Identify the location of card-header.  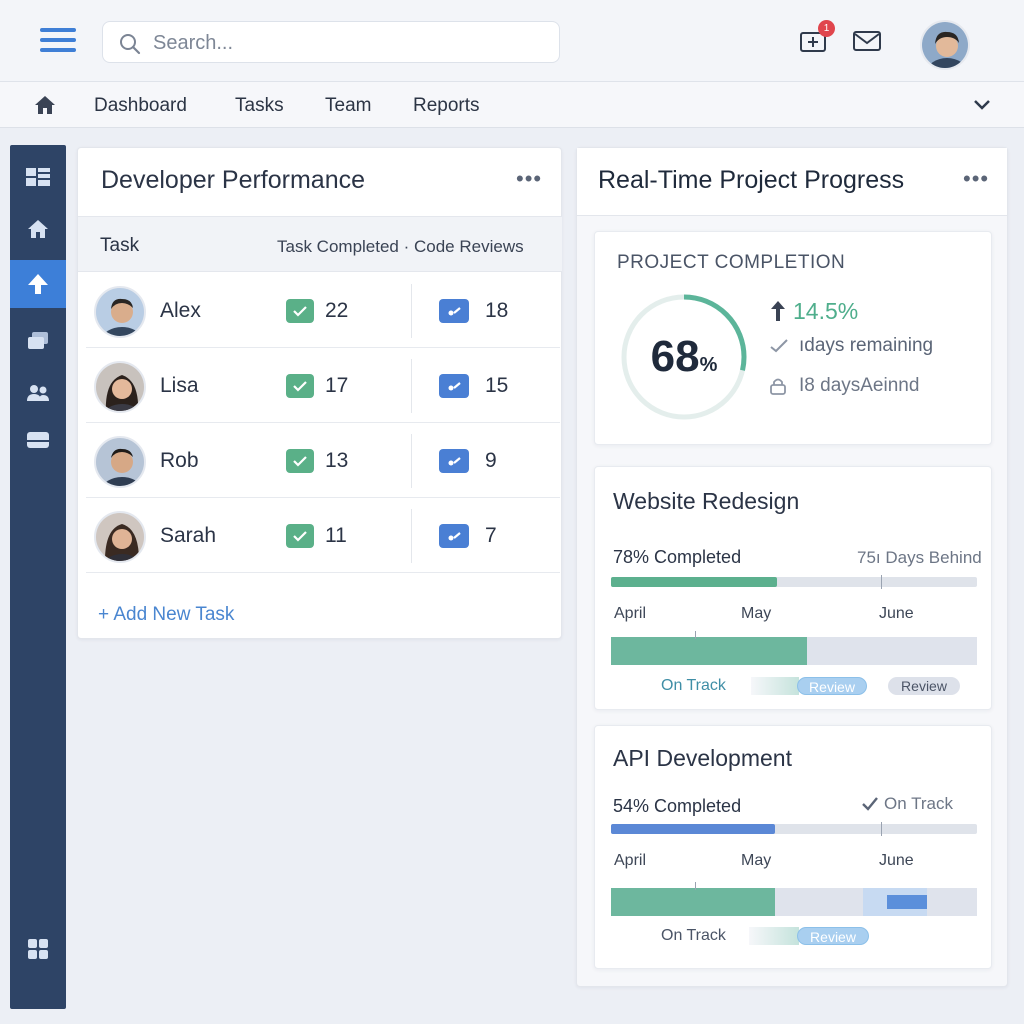
(792, 182).